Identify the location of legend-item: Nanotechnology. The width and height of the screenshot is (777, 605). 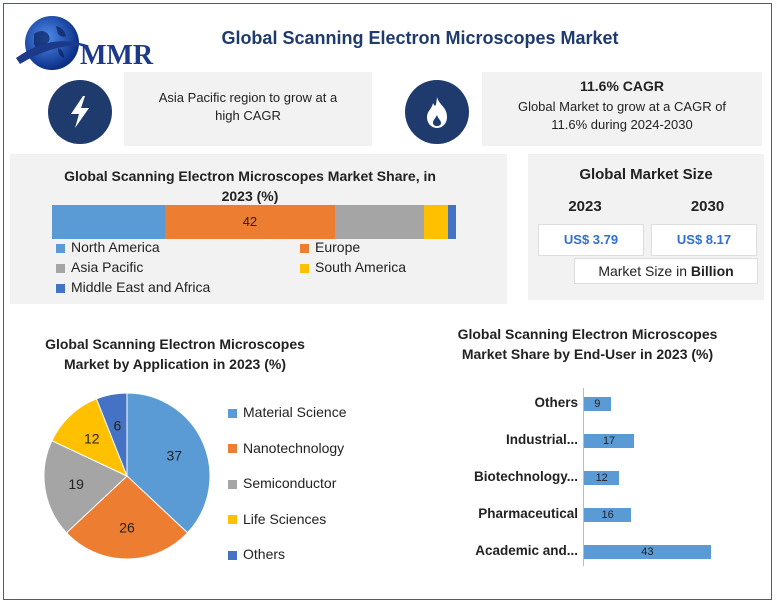
(286, 448).